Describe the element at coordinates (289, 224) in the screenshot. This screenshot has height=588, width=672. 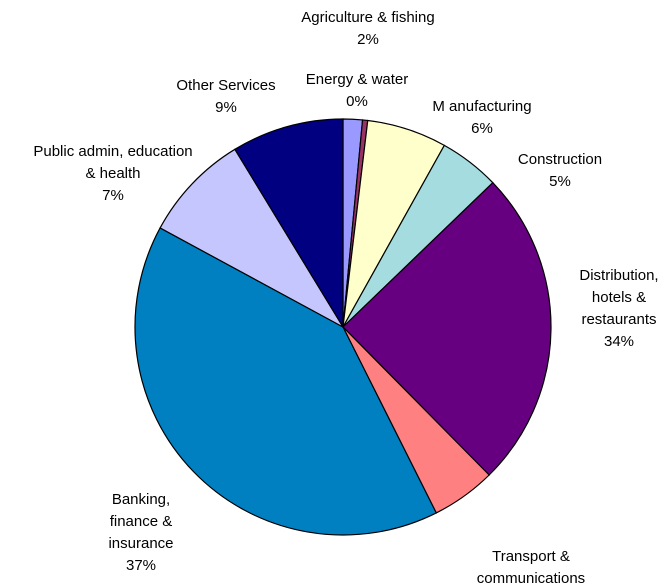
I see `pie-slice-other-services` at that location.